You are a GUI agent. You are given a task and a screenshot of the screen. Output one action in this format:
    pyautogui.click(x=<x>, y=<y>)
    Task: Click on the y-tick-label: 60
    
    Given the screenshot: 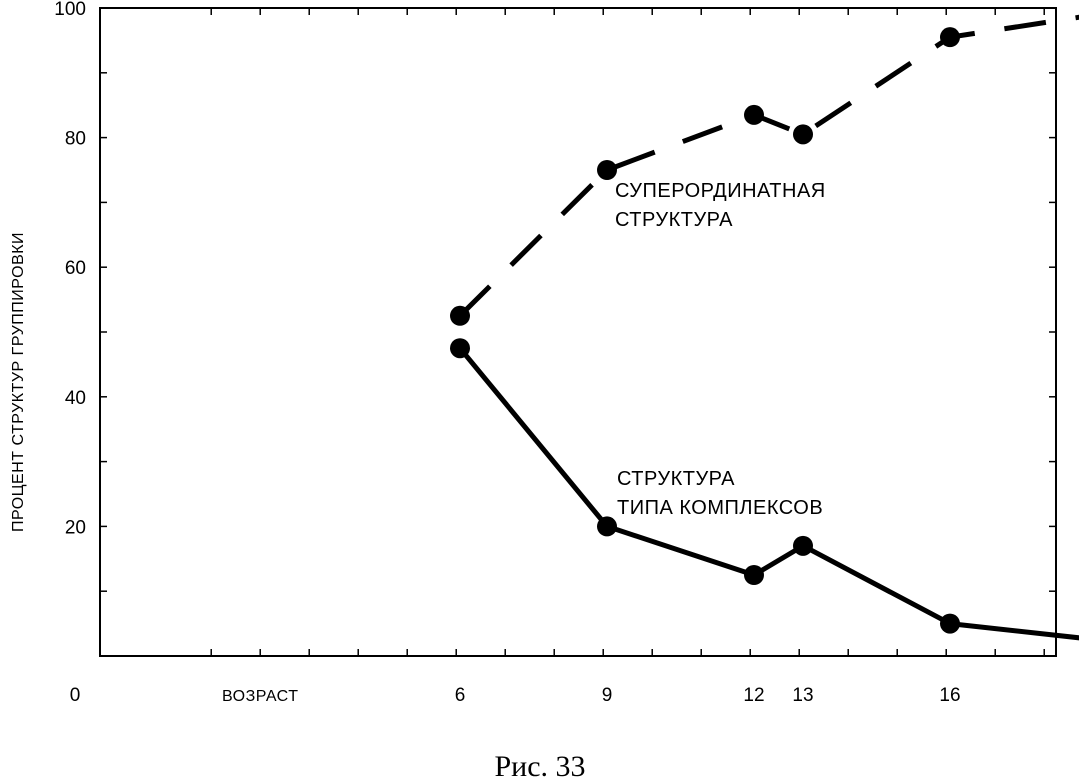 What is the action you would take?
    pyautogui.click(x=75, y=268)
    